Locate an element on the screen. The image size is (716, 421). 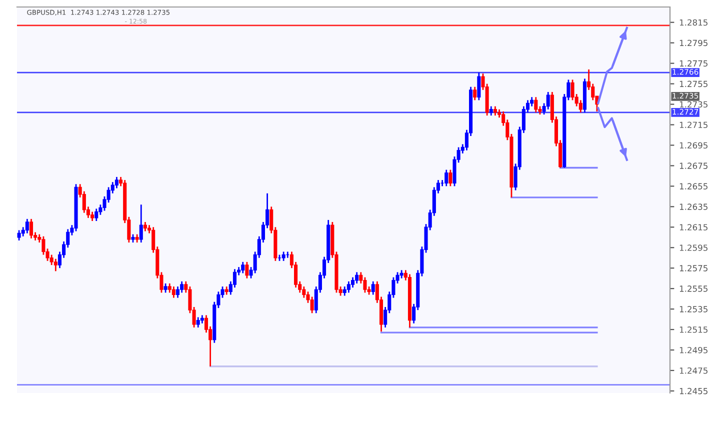
y-tick-label: 1.2815 is located at coordinates (694, 22).